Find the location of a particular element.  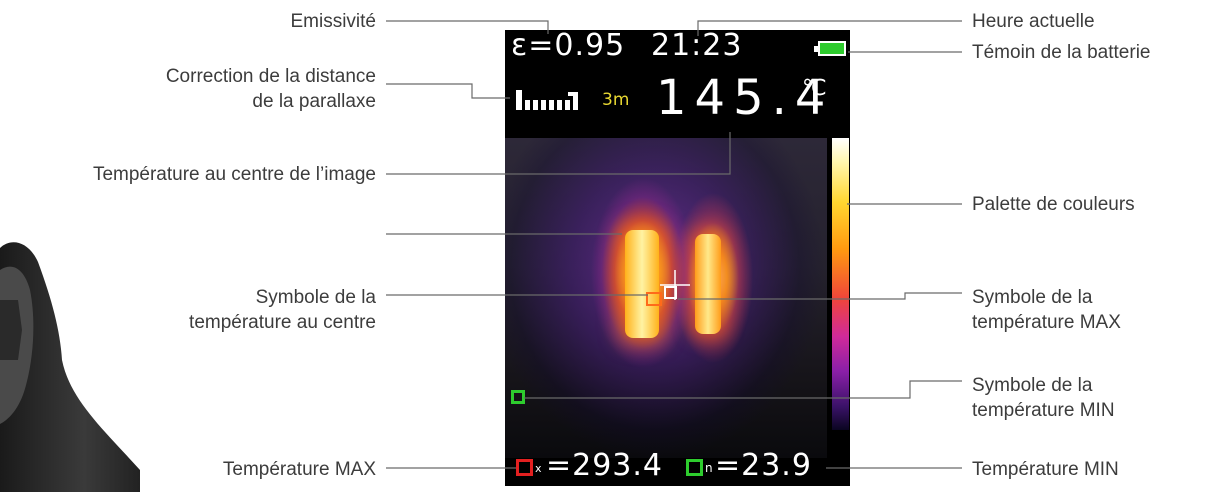

leader-parallax is located at coordinates (448, 91).